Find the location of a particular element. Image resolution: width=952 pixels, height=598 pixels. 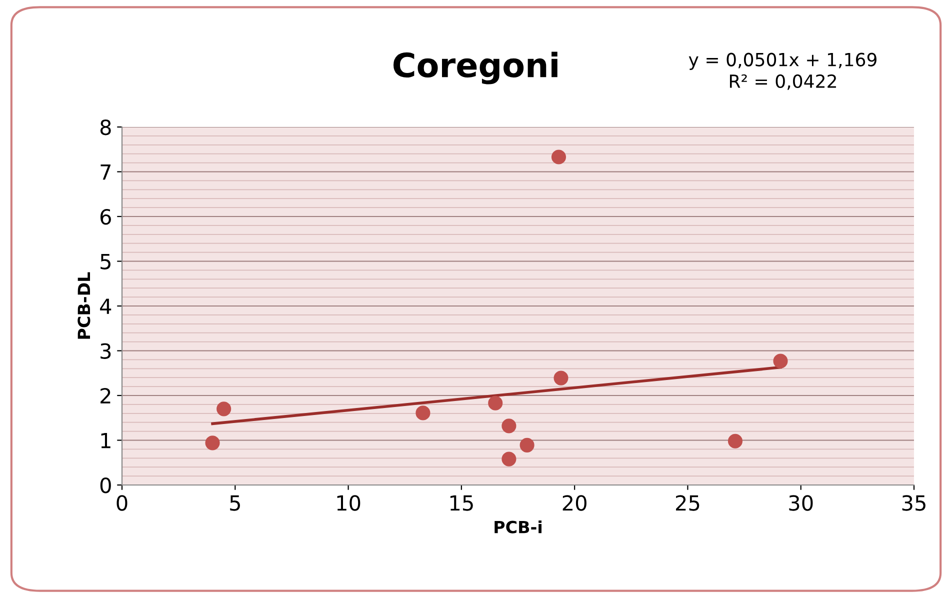

x-axis-title: PCB-i is located at coordinates (518, 527).